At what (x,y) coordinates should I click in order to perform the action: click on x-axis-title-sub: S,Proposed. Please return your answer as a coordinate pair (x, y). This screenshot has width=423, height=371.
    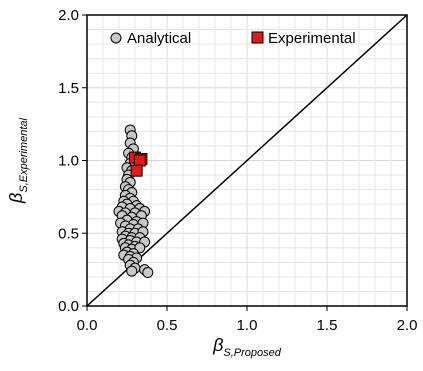
    Looking at the image, I should click on (252, 353).